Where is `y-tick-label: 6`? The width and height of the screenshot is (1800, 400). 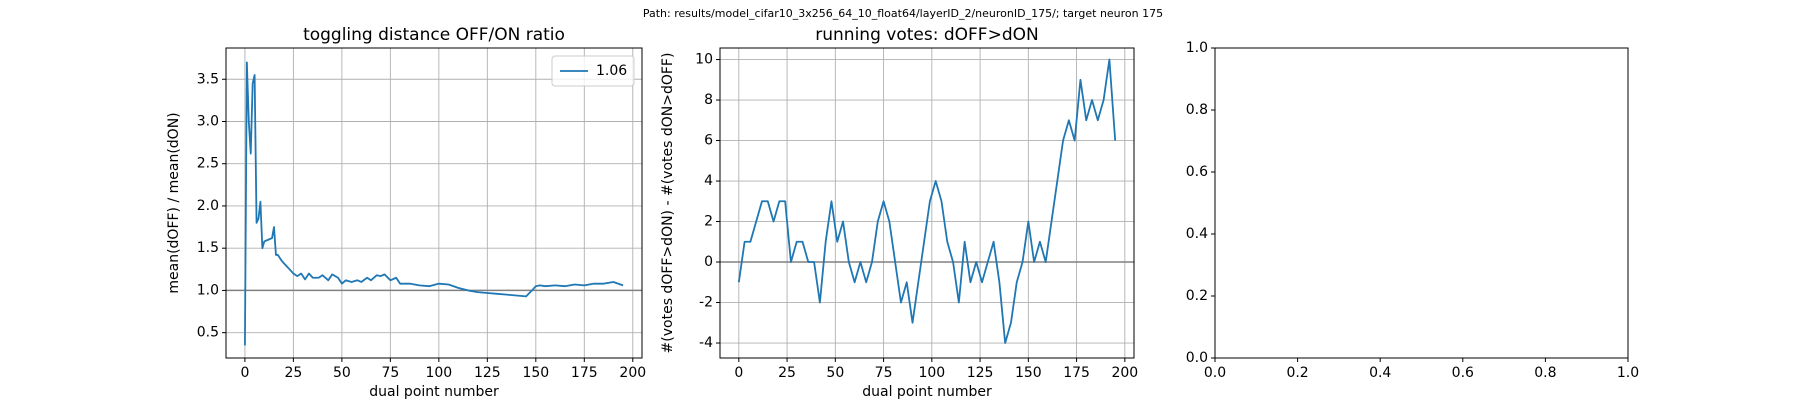 y-tick-label: 6 is located at coordinates (708, 141).